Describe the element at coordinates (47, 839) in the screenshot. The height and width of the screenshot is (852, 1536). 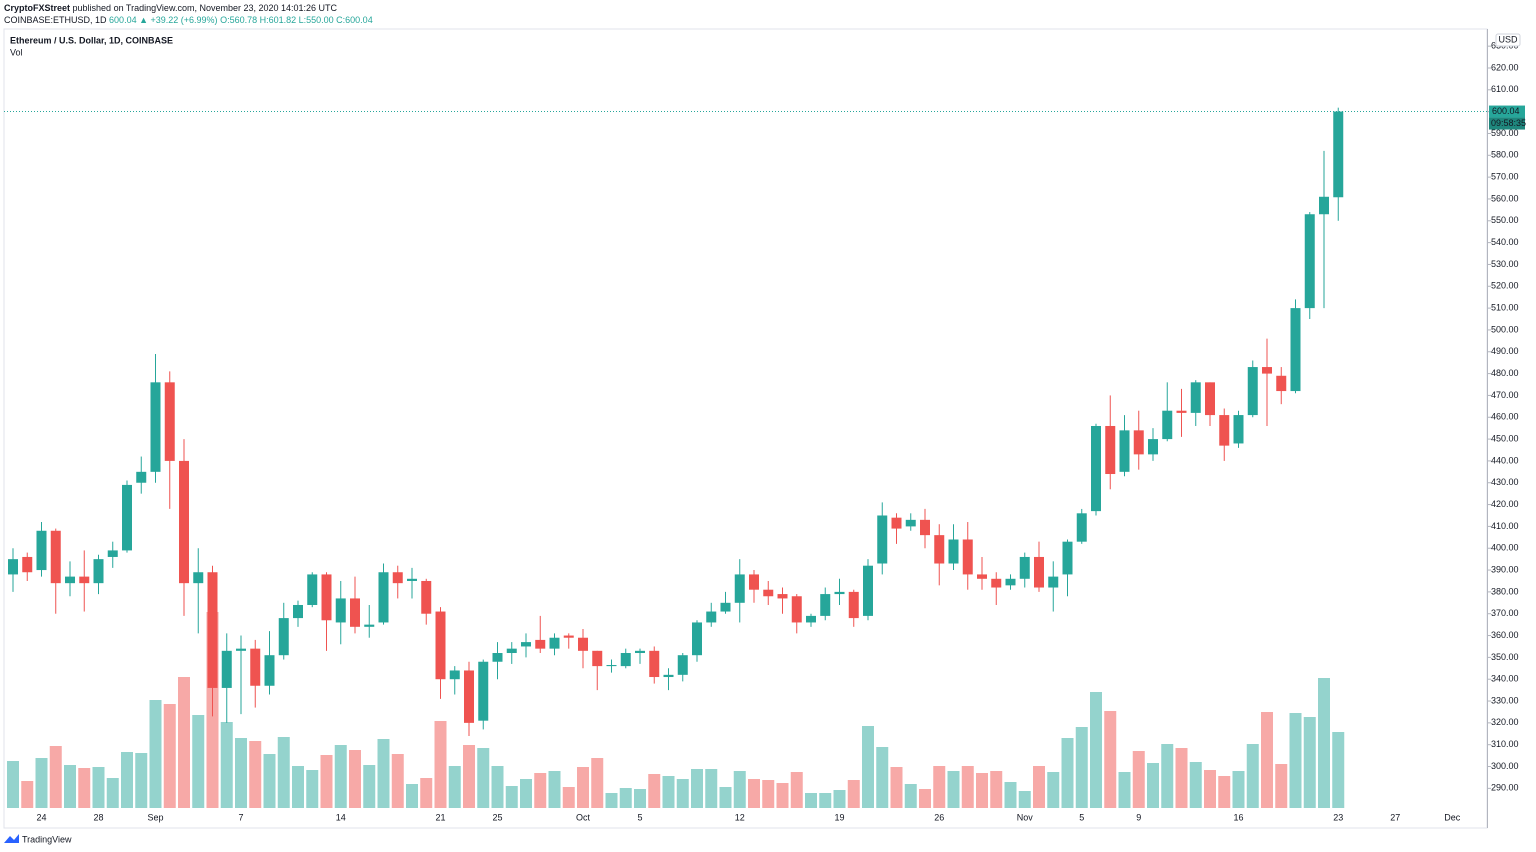
I see `logo-text: TradingView` at that location.